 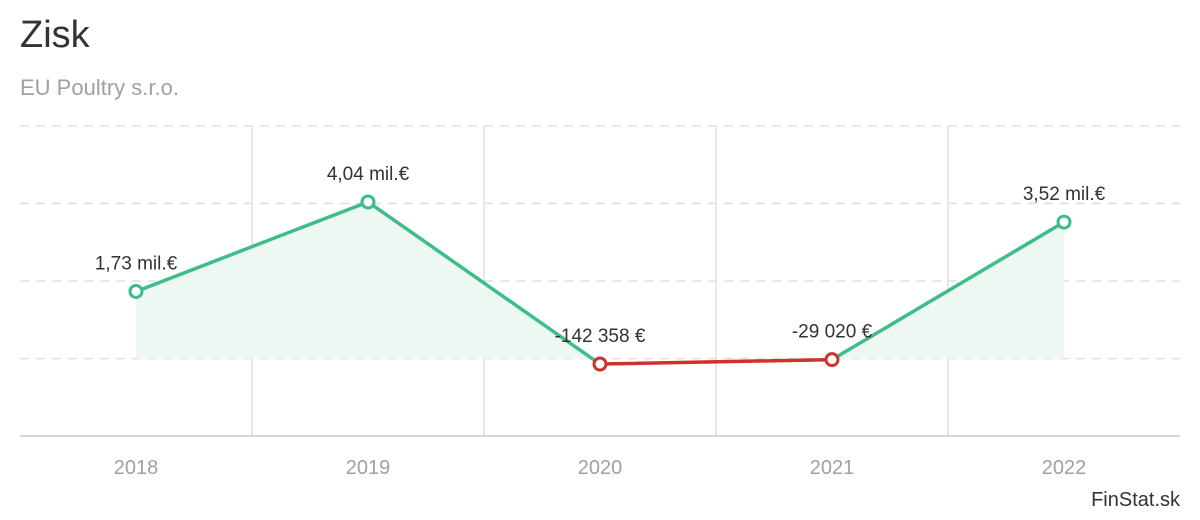 What do you see at coordinates (600, 336) in the screenshot?
I see `data-label: -142 358 €` at bounding box center [600, 336].